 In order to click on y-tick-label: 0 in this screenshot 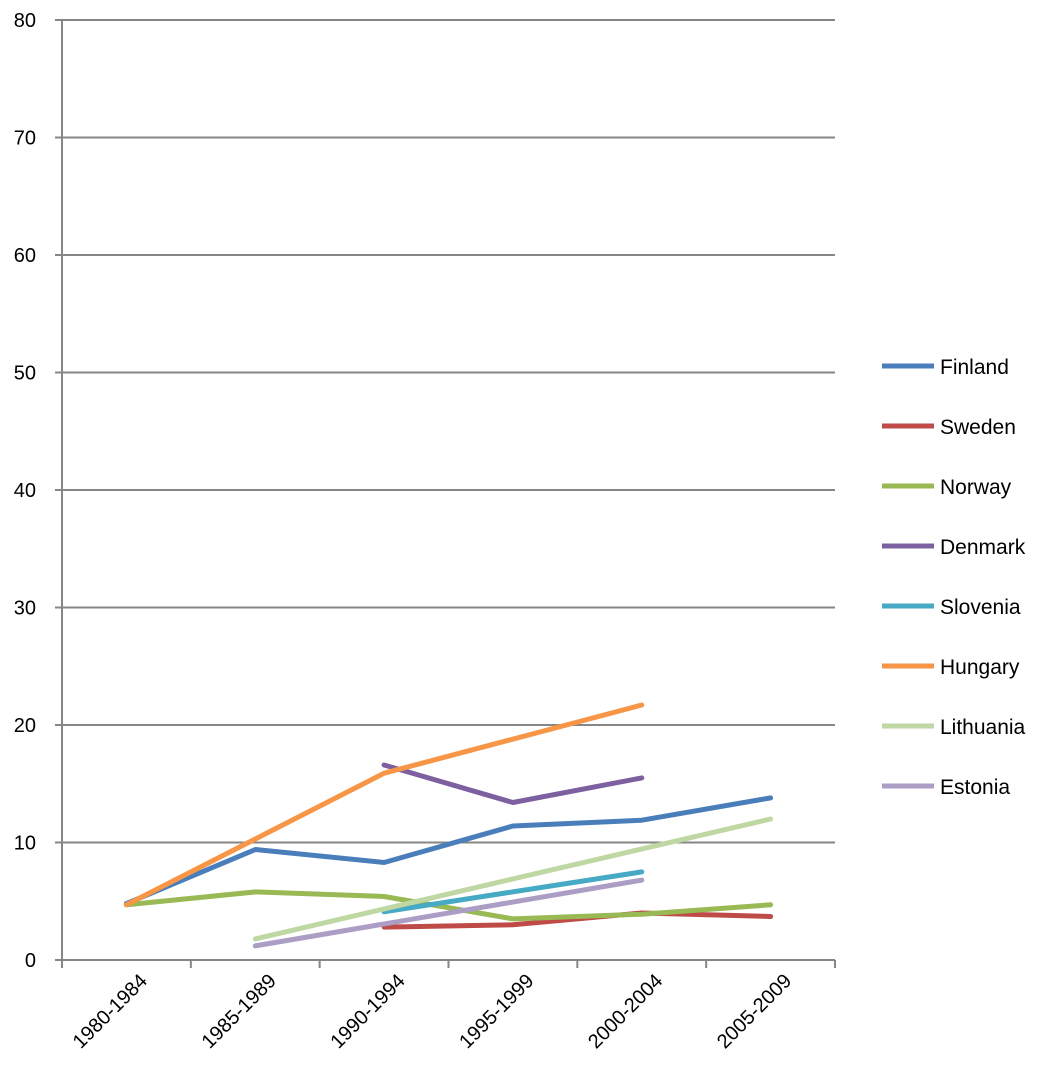, I will do `click(30, 961)`.